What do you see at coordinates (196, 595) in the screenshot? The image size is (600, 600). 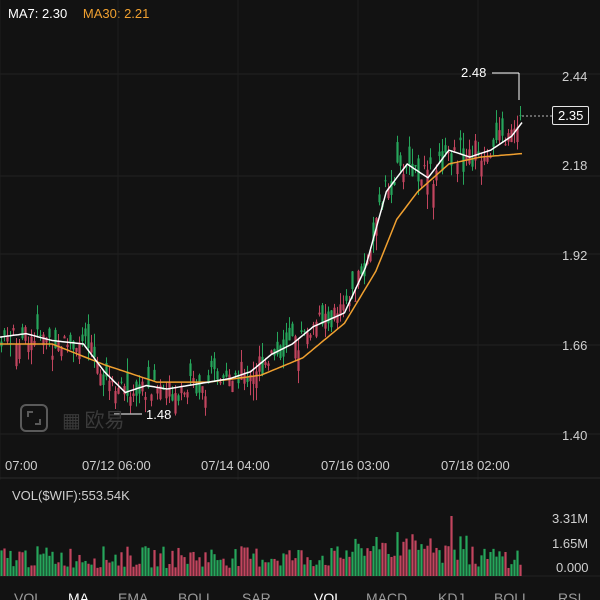 I see `tab-boll: BOLL` at bounding box center [196, 595].